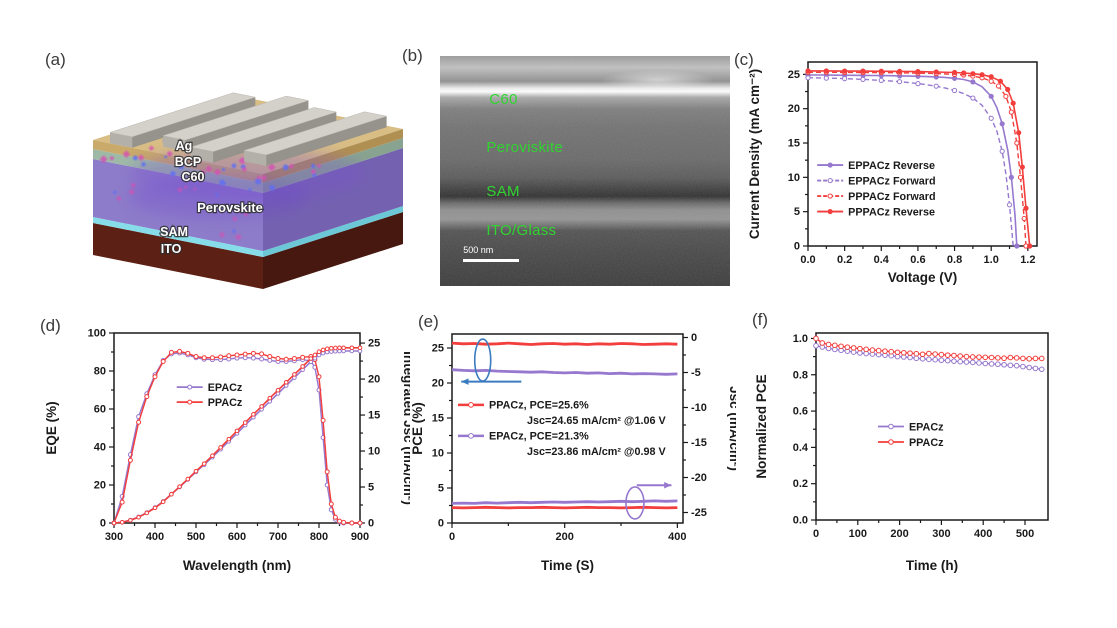 This screenshot has height=628, width=1117. I want to click on svg-text: PPACz, PCE=25.6%, so click(539, 406).